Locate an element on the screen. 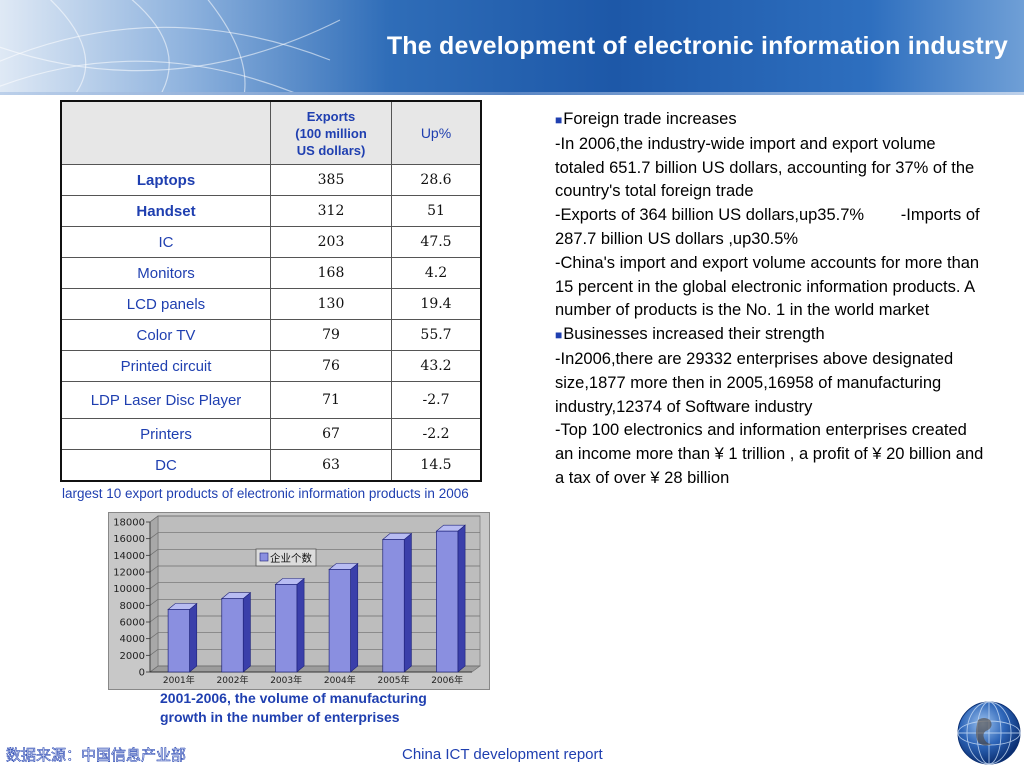 The height and width of the screenshot is (768, 1024). table-row: Printers 67 -2.2 is located at coordinates (271, 434).